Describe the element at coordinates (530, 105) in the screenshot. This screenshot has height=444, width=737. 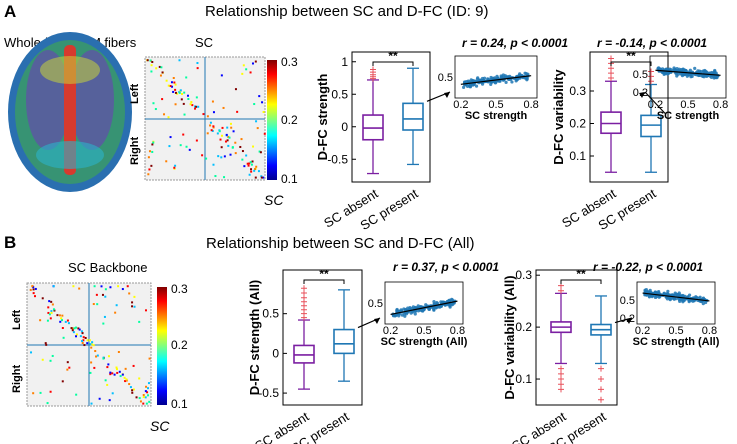
I see `inset-x-tick: 0.8` at that location.